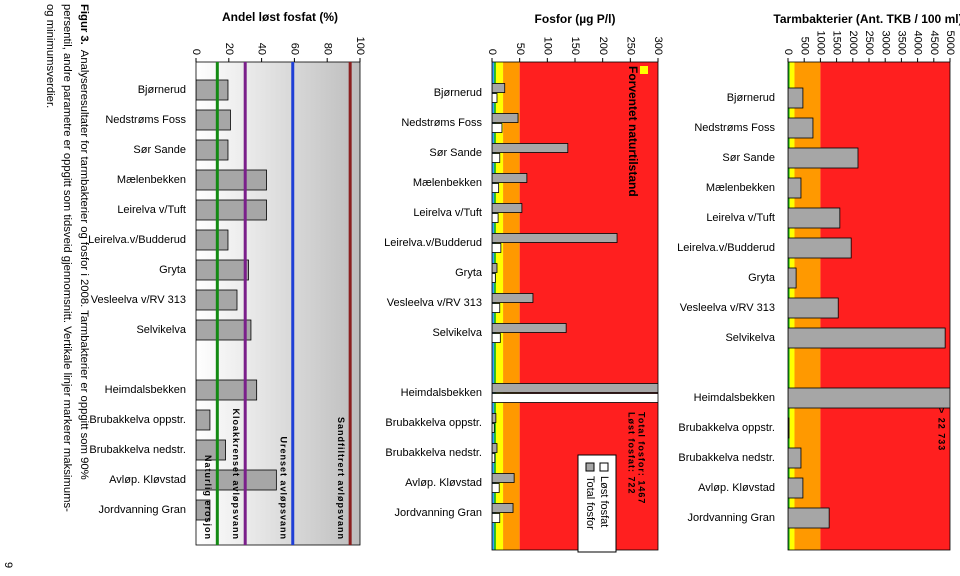 This screenshot has width=960, height=576. I want to click on annotation: > 22 733, so click(942, 429).